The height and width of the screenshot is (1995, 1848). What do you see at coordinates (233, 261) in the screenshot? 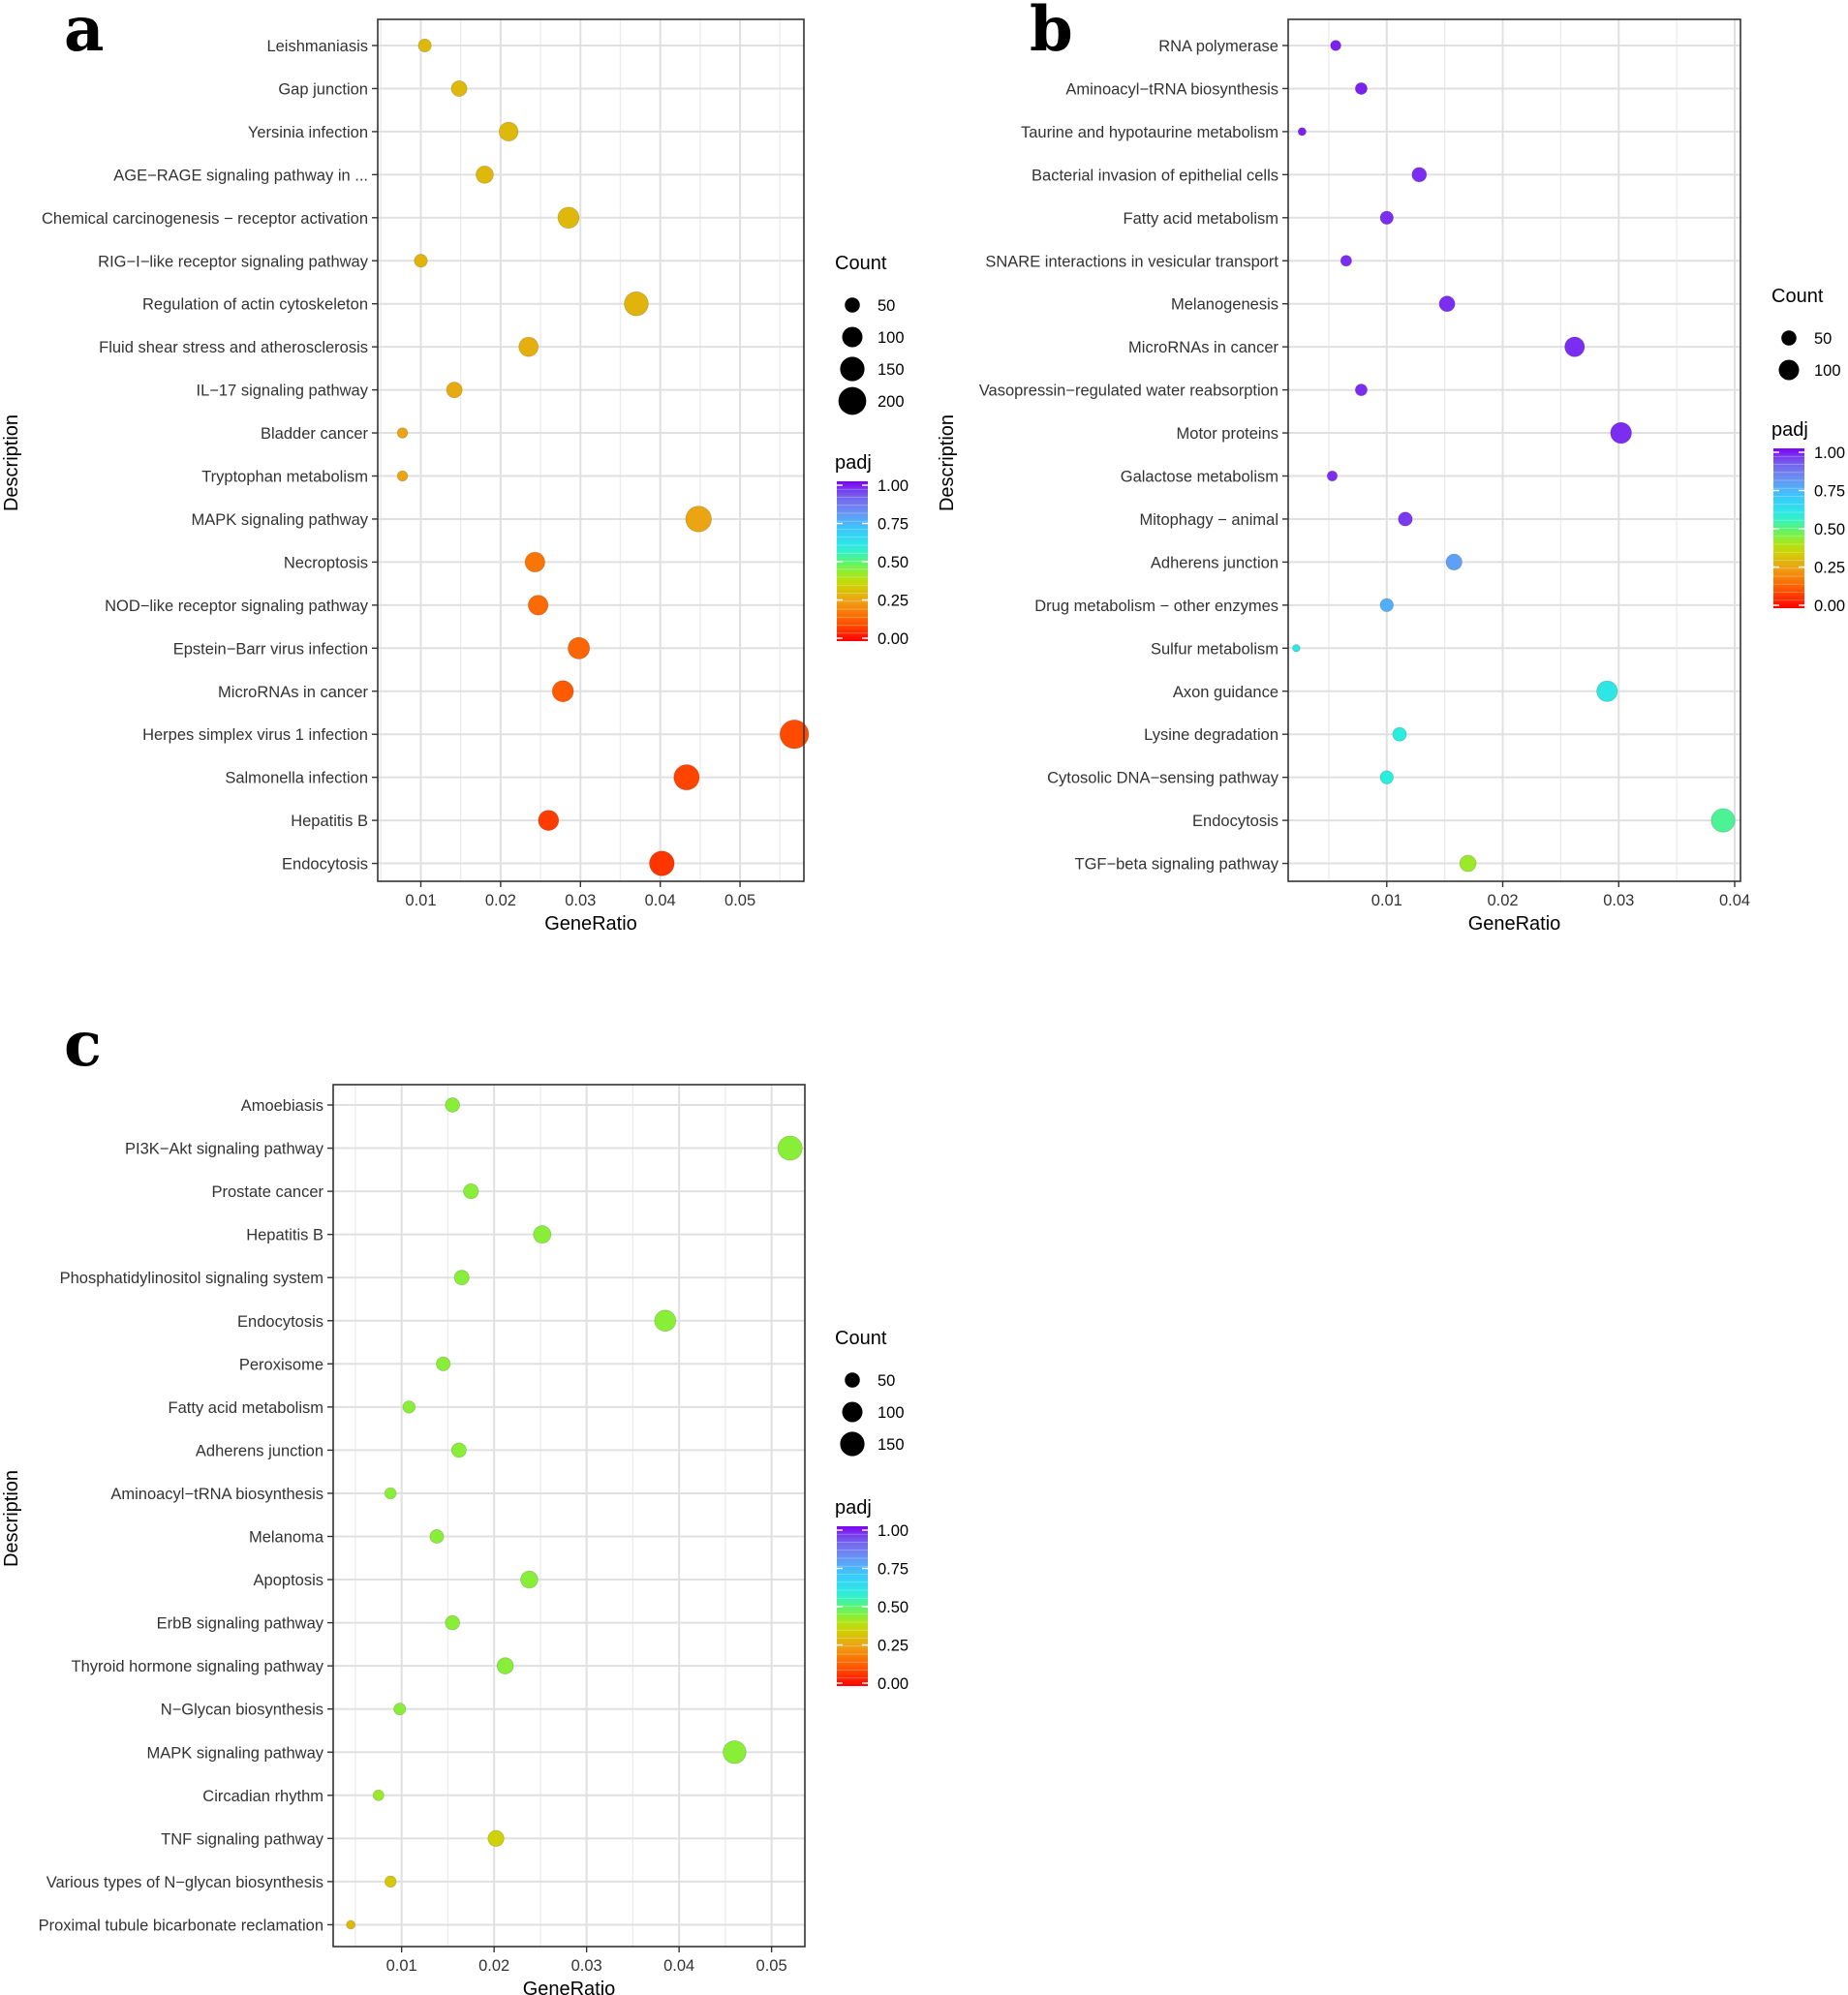
I see `category-label: RIG−I−like receptor signaling pathway` at bounding box center [233, 261].